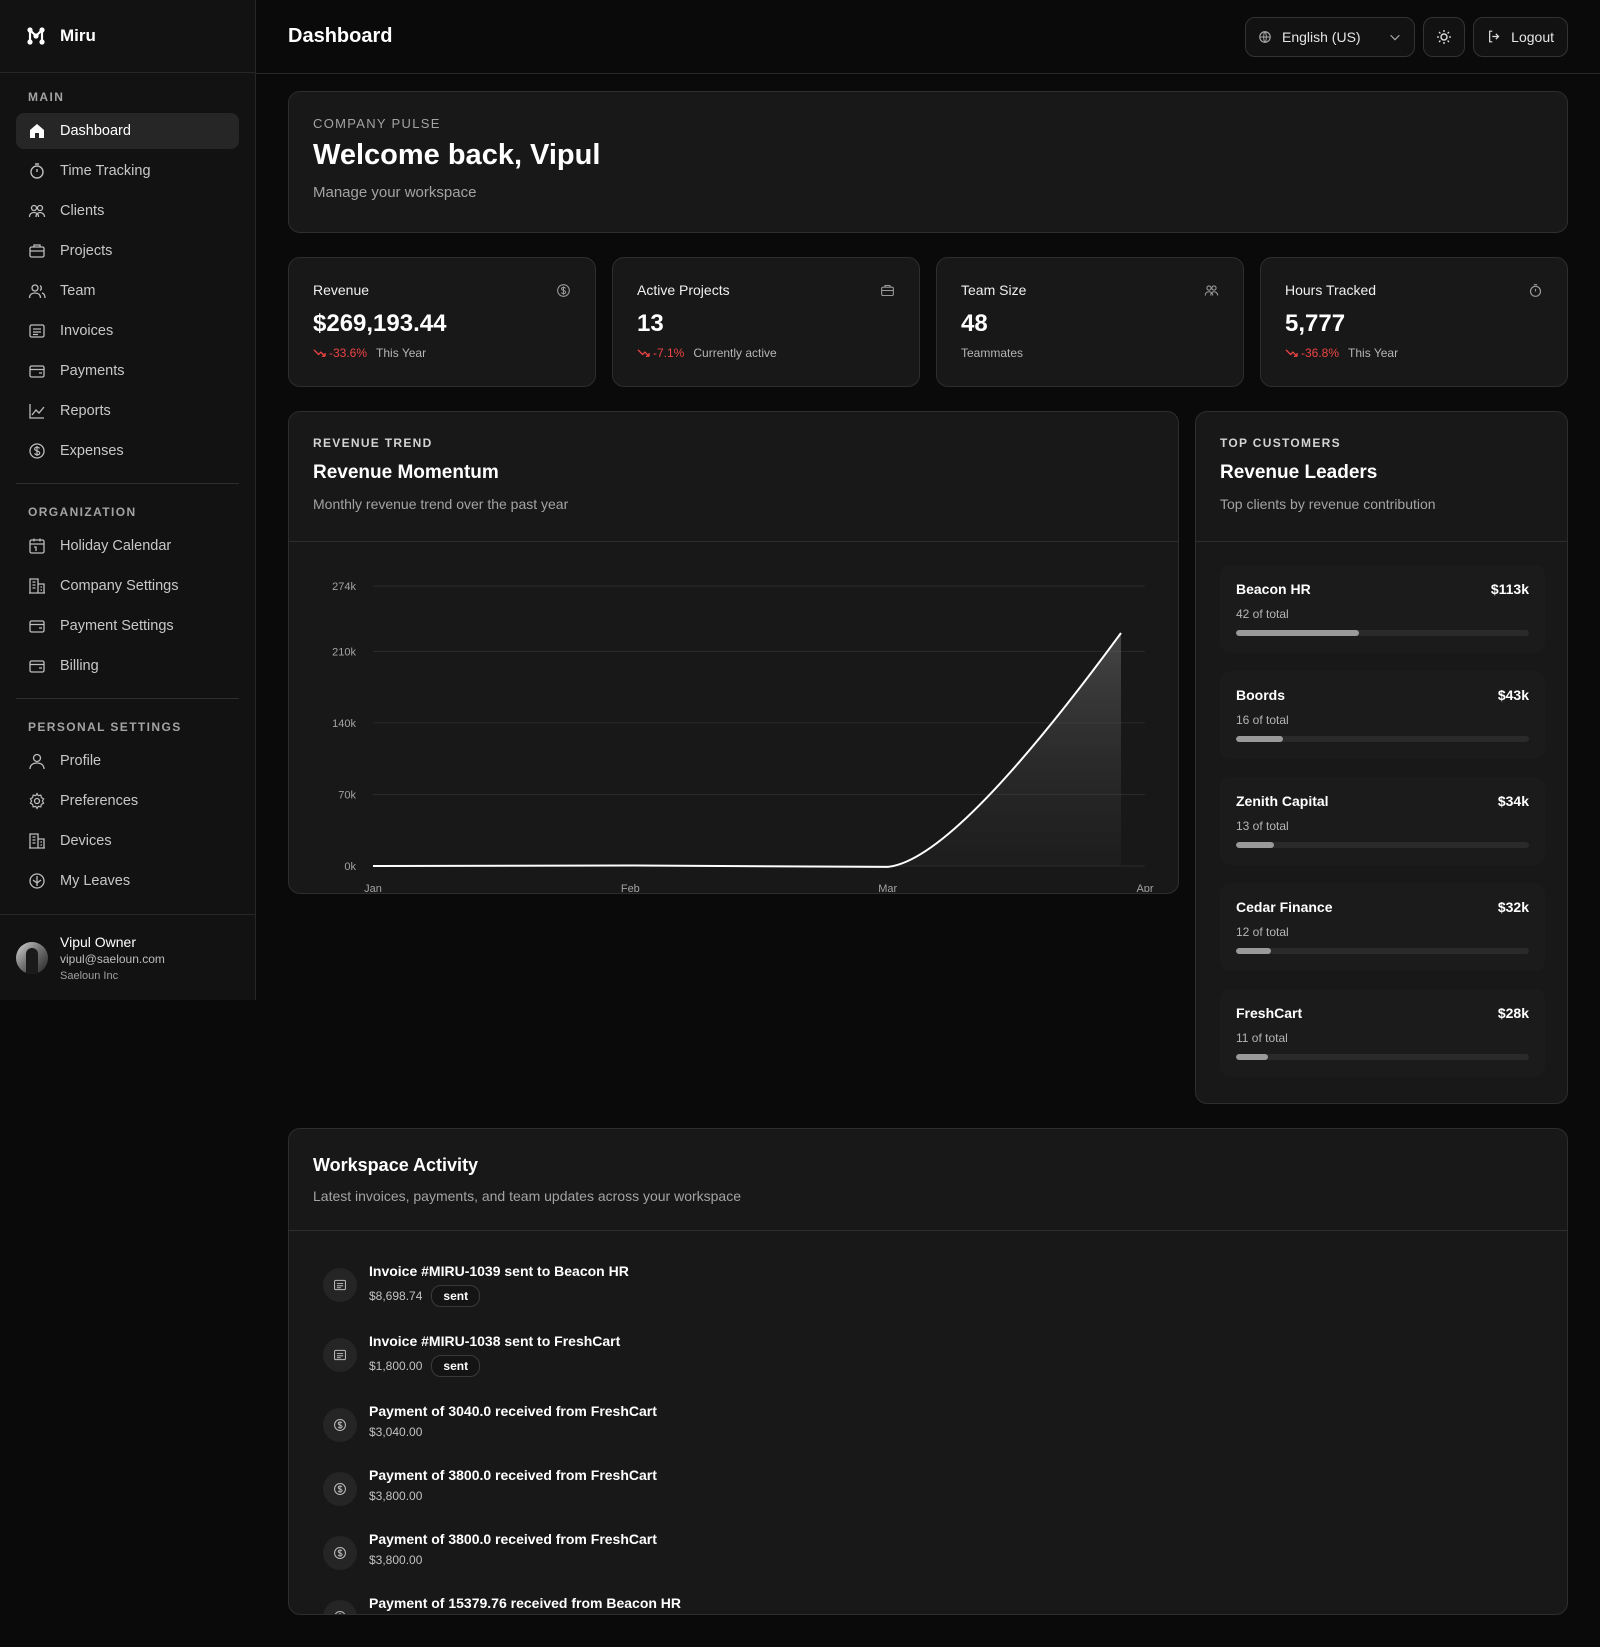 Image resolution: width=1600 pixels, height=1647 pixels. I want to click on activity-icon, so click(340, 1355).